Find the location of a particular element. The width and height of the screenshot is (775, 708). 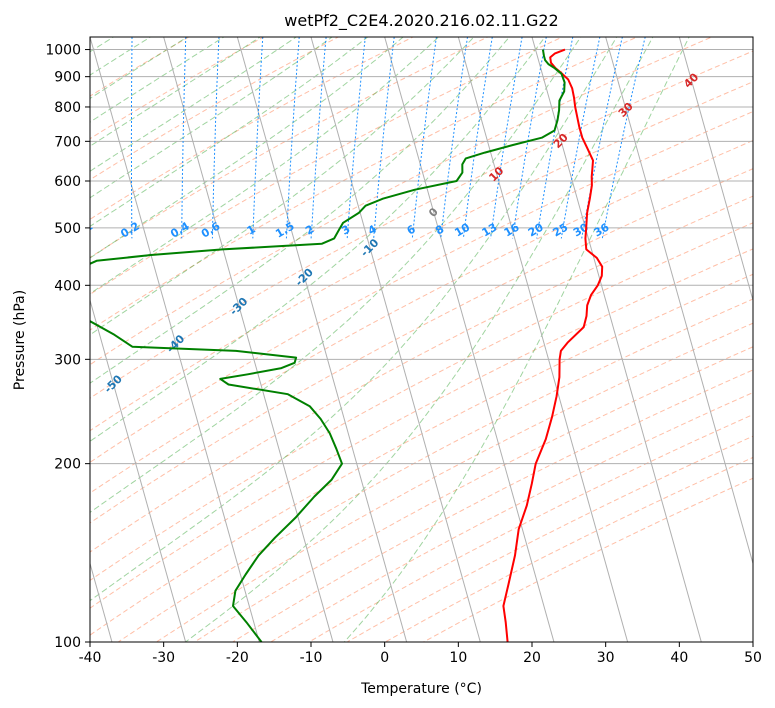

x-tick-label: 30 is located at coordinates (606, 658).